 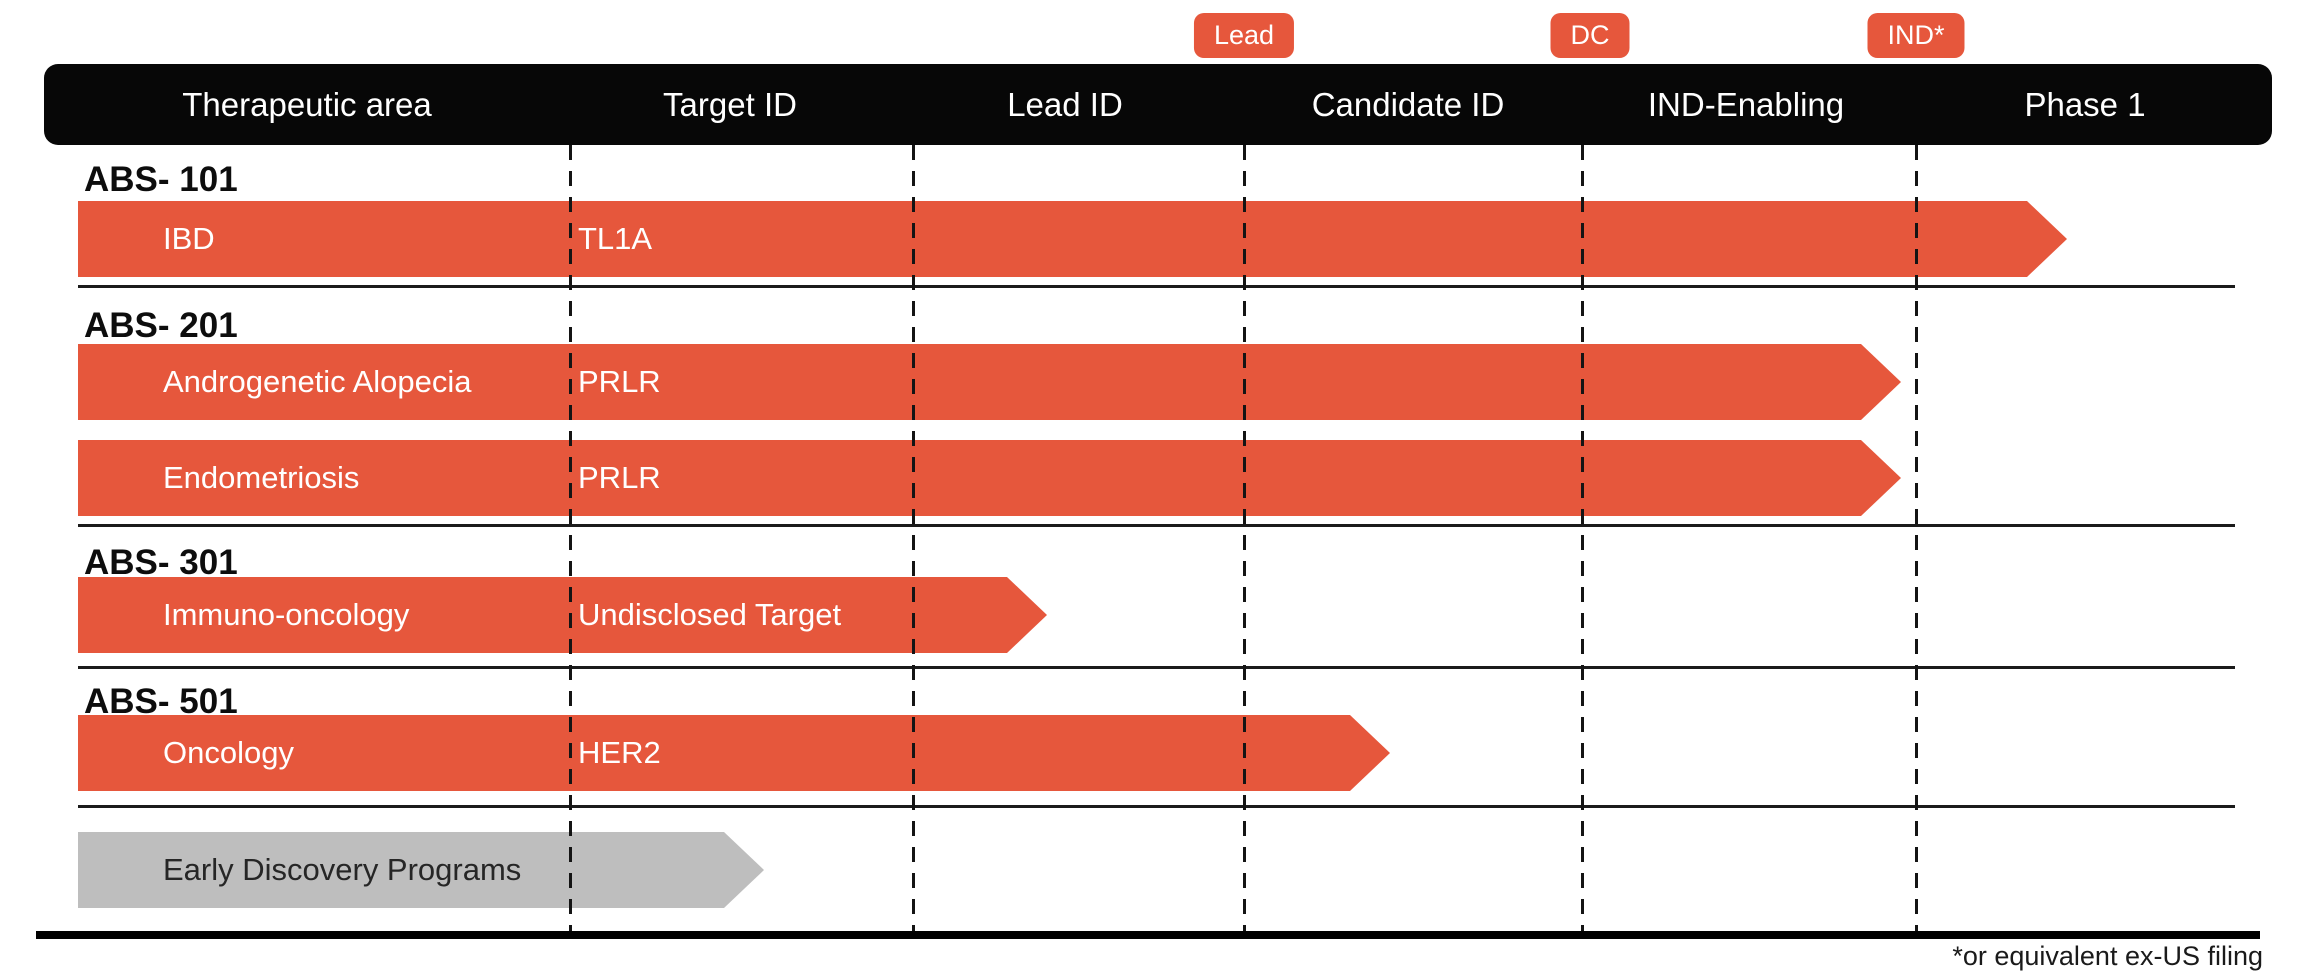 What do you see at coordinates (989, 478) in the screenshot?
I see `program-bar-endometriosis: Endometriosis PRLR` at bounding box center [989, 478].